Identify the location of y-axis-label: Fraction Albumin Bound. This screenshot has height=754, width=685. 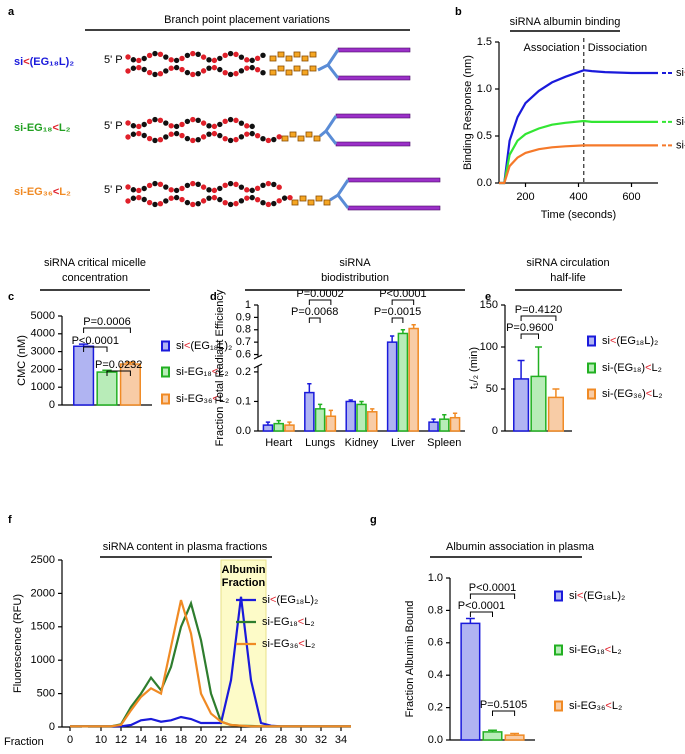
(410, 659).